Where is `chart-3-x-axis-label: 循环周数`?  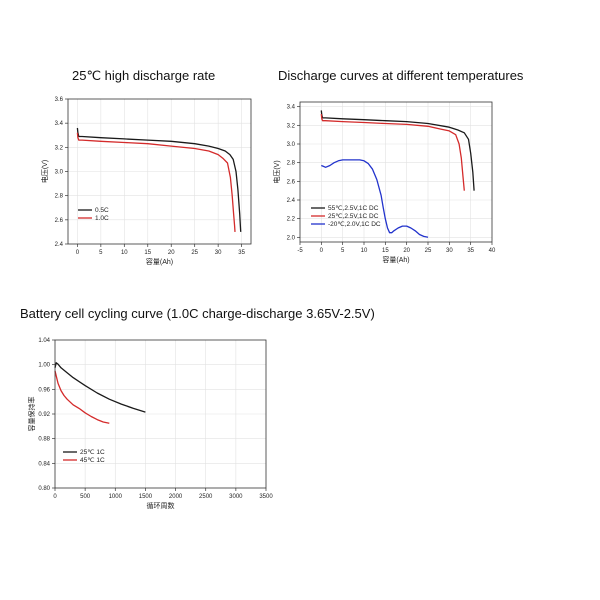 chart-3-x-axis-label: 循环周数 is located at coordinates (161, 505).